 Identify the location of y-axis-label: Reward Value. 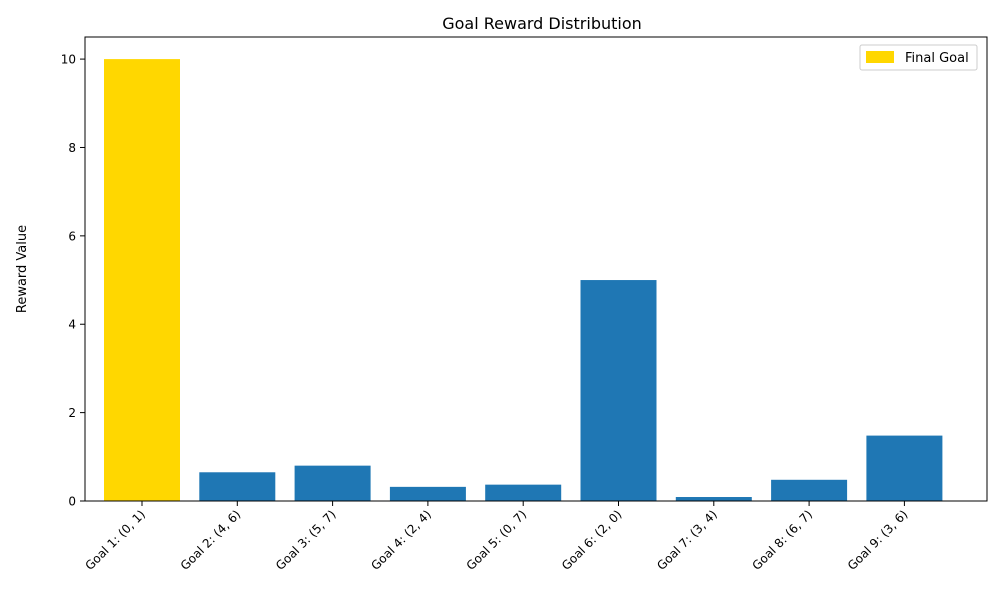
(22, 269).